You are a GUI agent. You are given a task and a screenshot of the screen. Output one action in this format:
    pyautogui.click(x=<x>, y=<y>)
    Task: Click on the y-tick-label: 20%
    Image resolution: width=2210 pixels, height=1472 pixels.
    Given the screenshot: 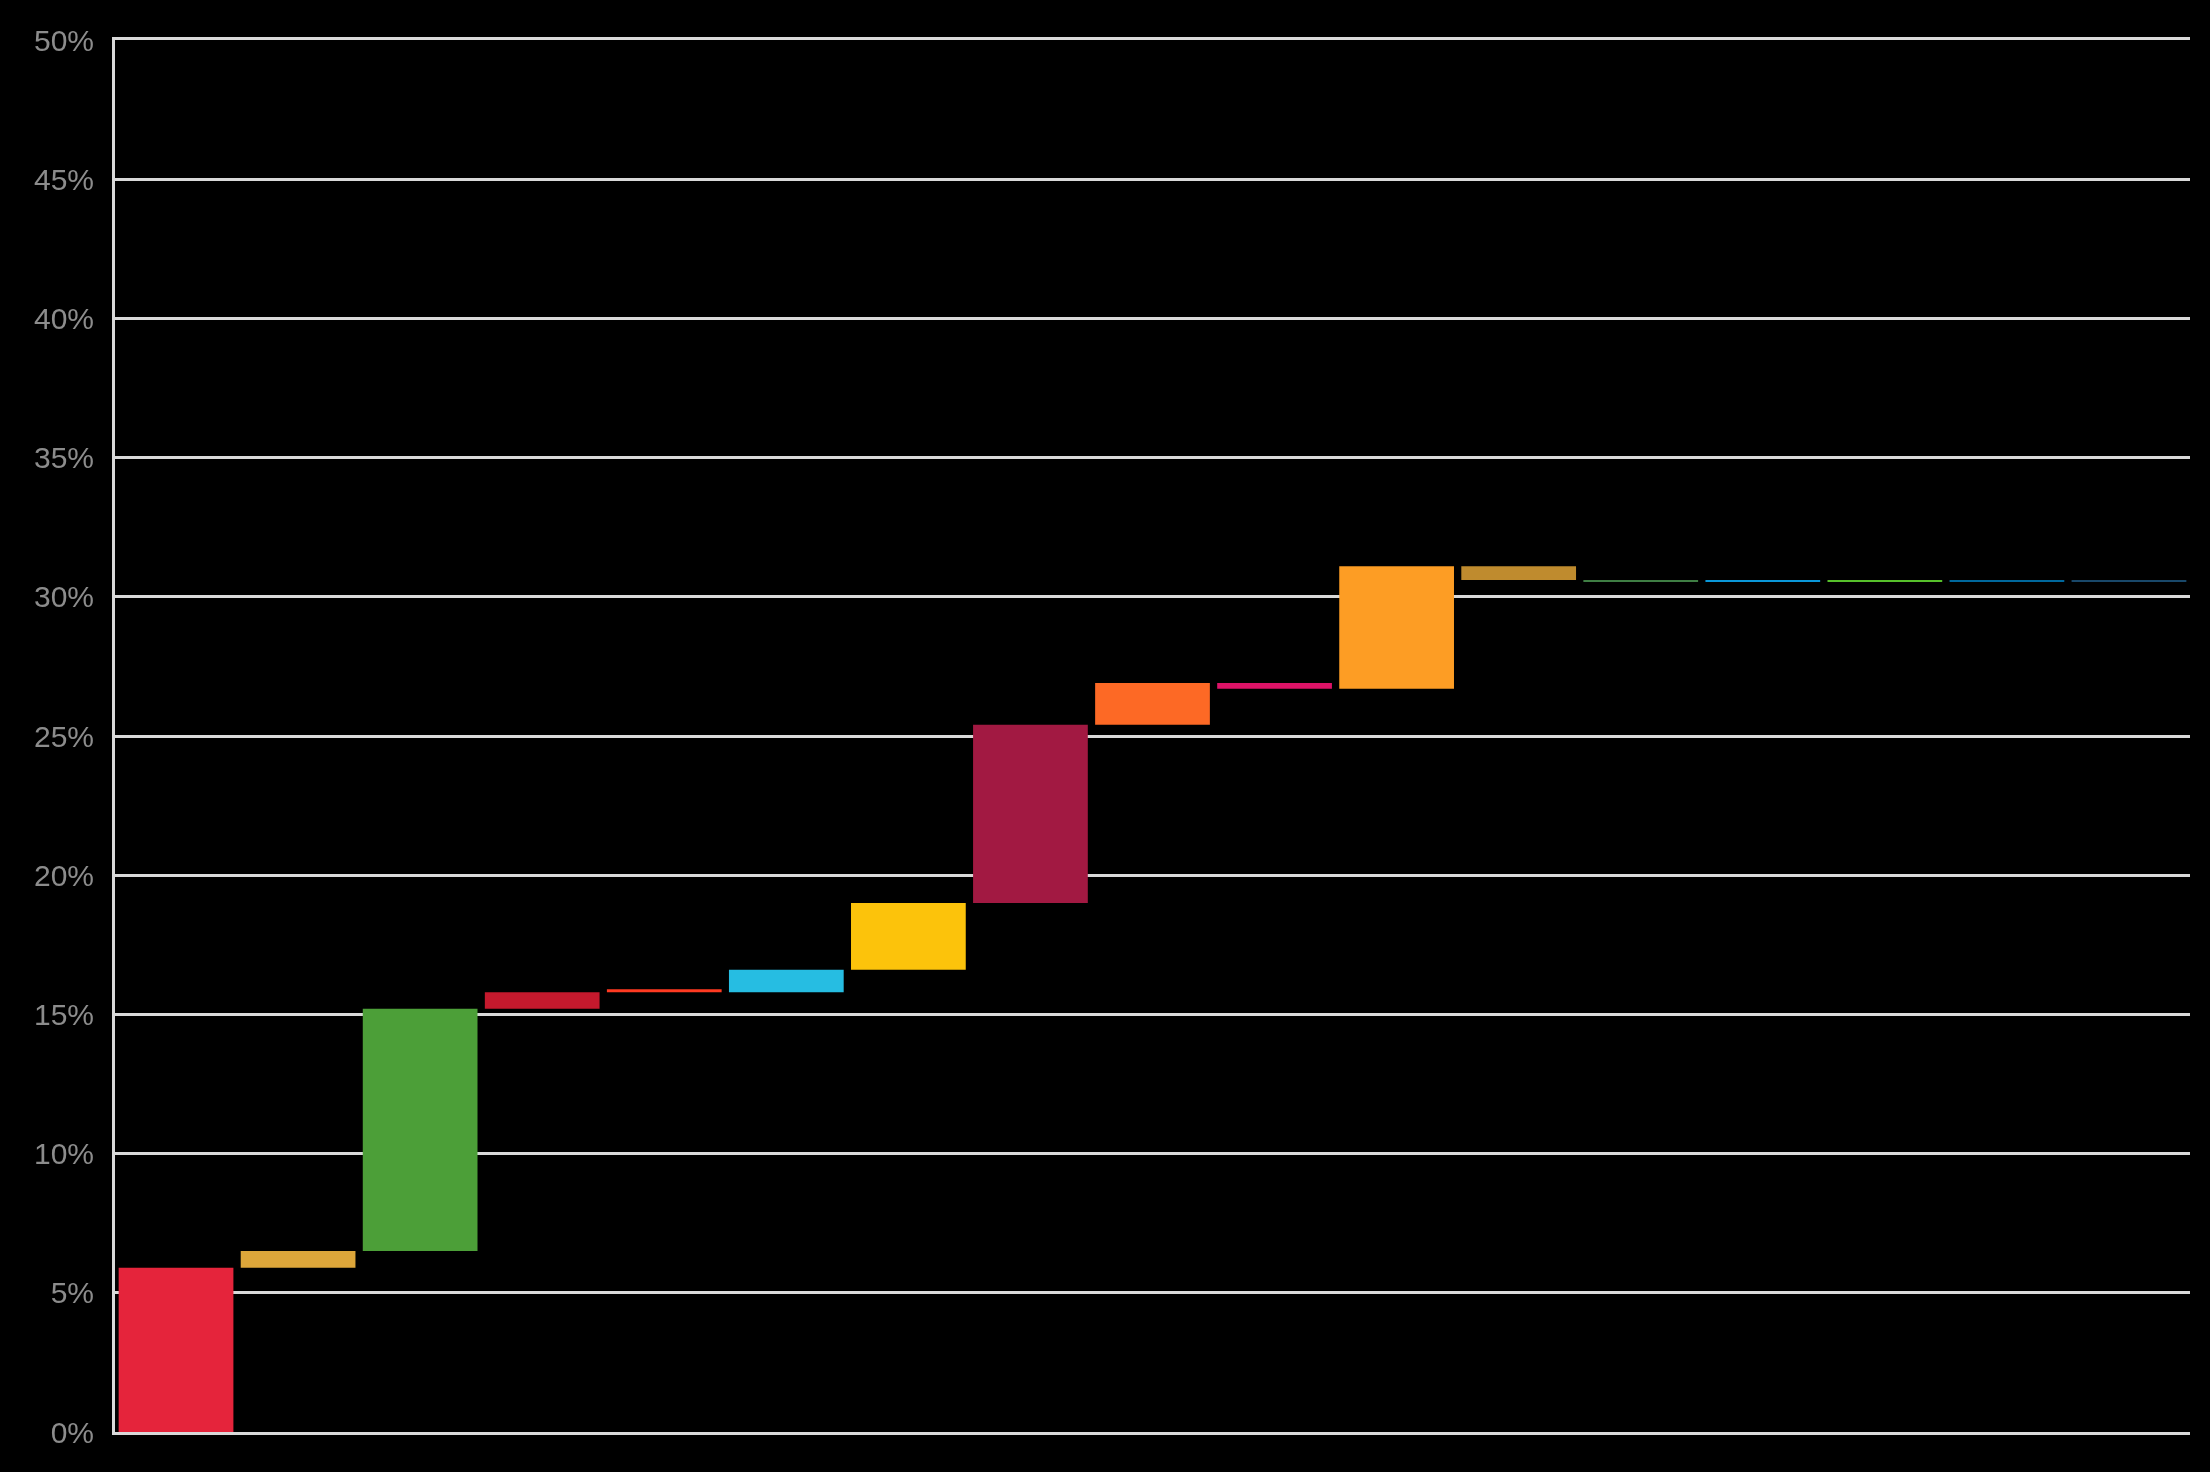 What is the action you would take?
    pyautogui.click(x=63, y=875)
    